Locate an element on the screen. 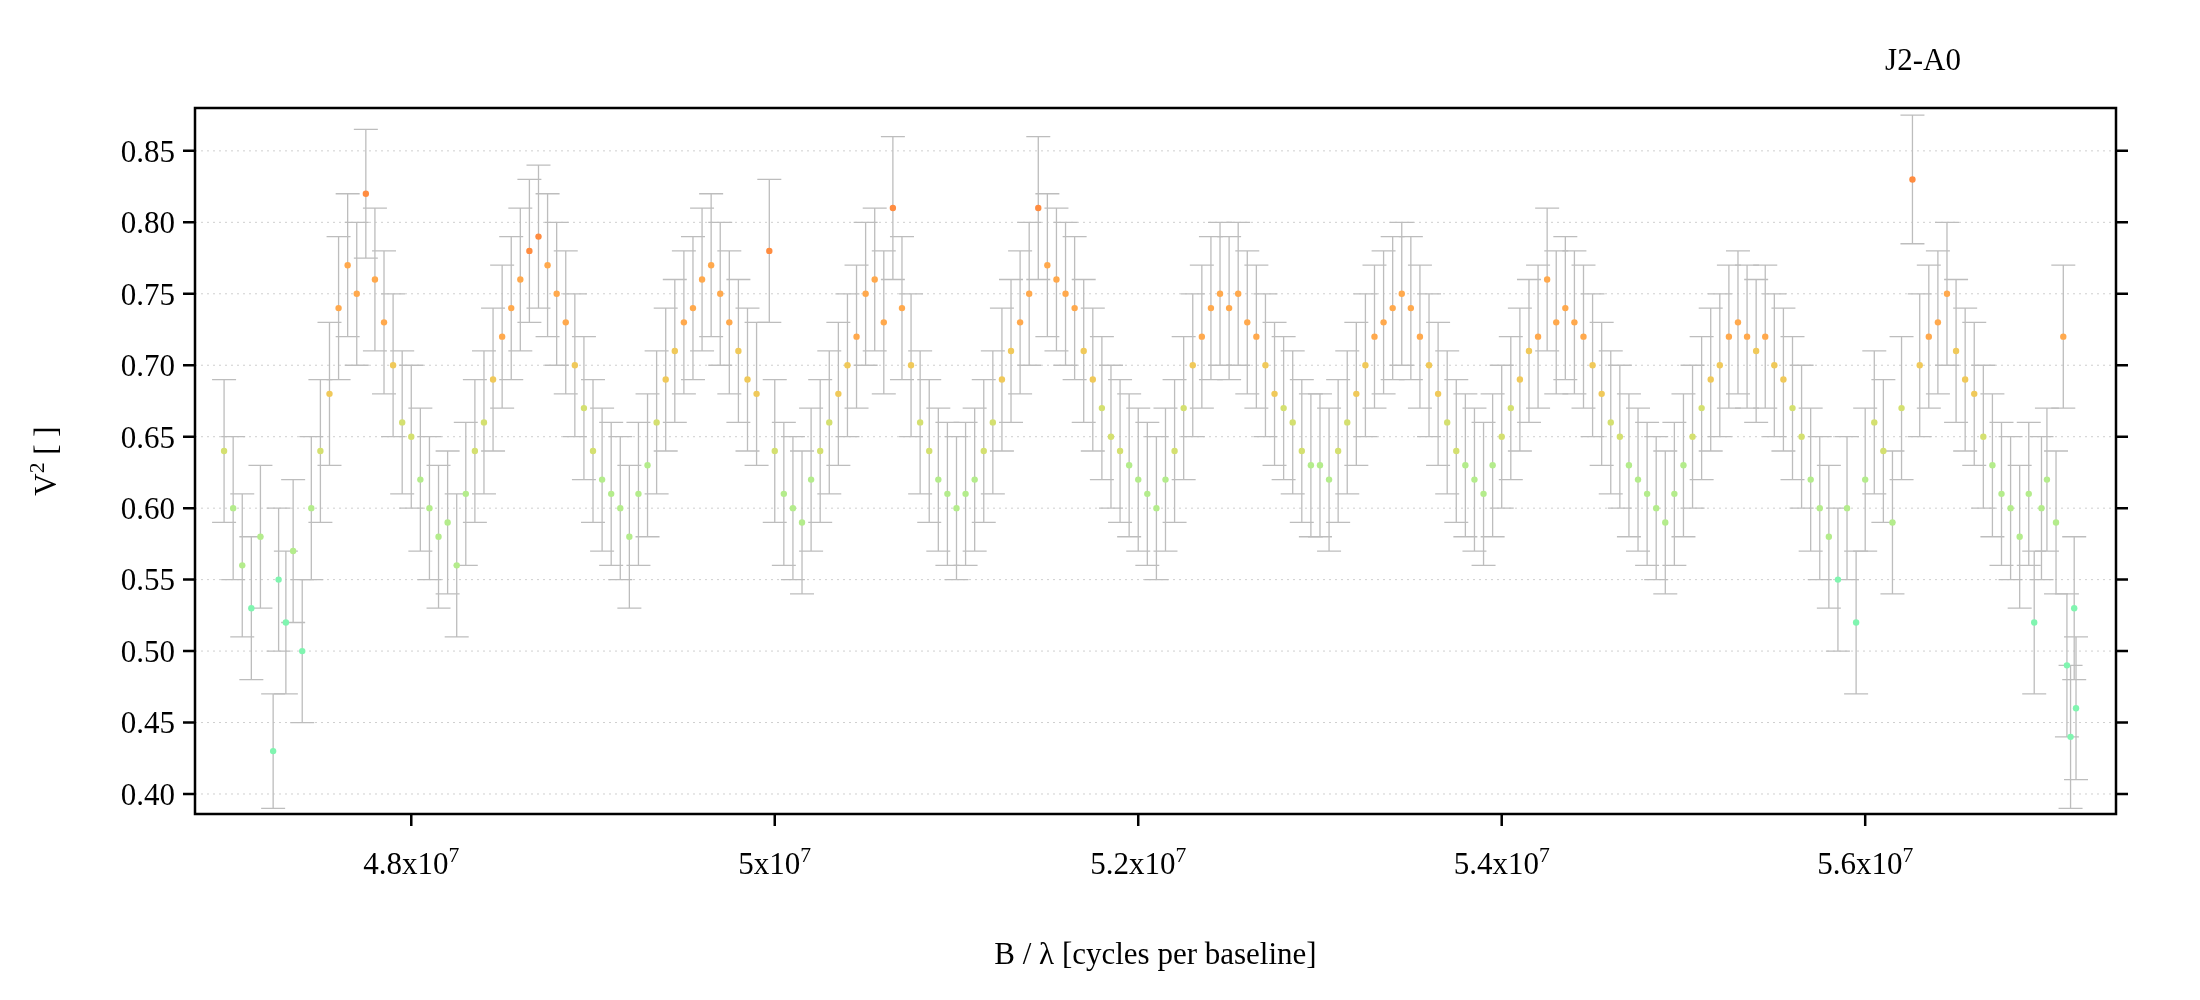 Image resolution: width=2200 pixels, height=1000 pixels. y-tick-label: 0.80 is located at coordinates (147, 223).